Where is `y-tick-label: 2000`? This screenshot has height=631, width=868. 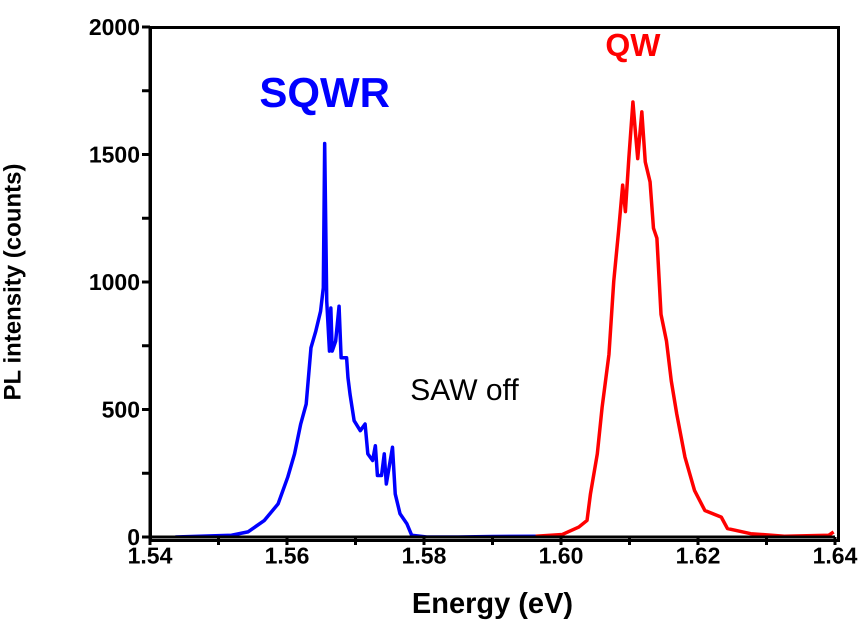
y-tick-label: 2000 is located at coordinates (114, 27).